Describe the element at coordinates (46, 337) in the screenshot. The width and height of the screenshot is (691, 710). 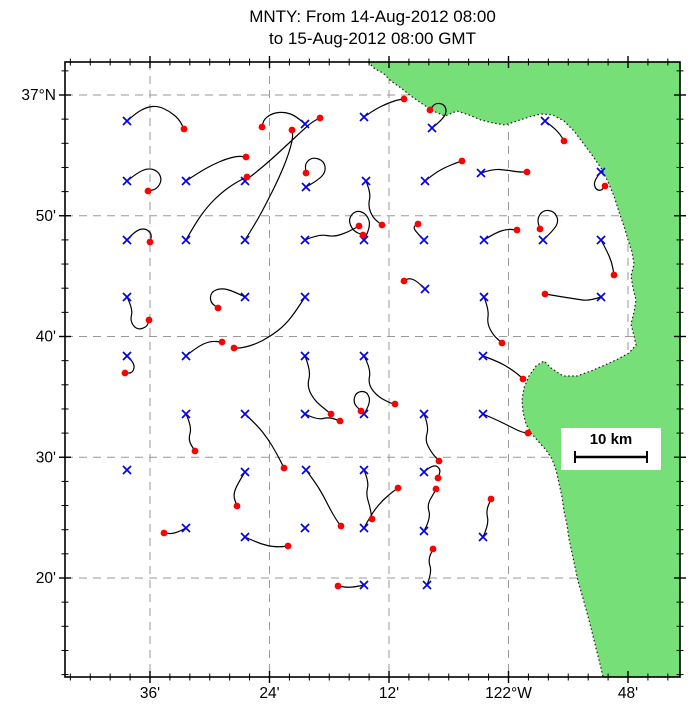
I see `y-tick-label: 40'` at that location.